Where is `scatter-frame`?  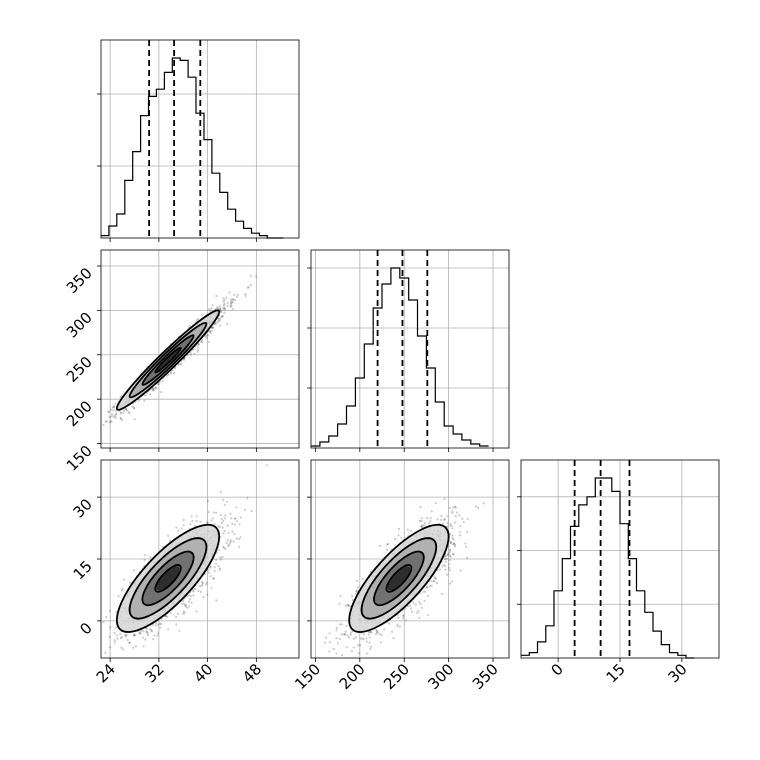 scatter-frame is located at coordinates (410, 559).